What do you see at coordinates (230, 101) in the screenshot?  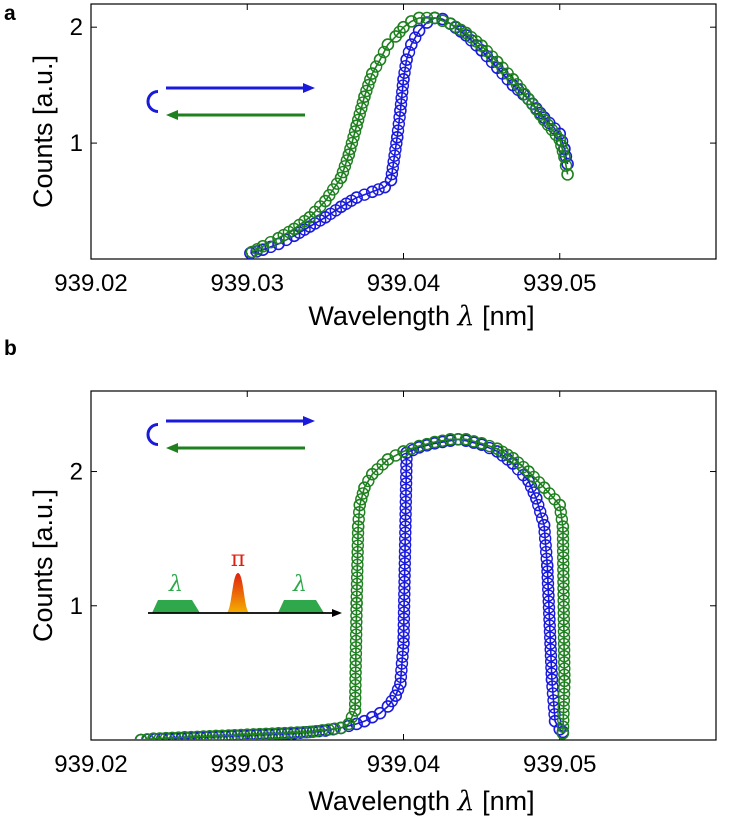 I see `sweep-direction-arrows-icon` at bounding box center [230, 101].